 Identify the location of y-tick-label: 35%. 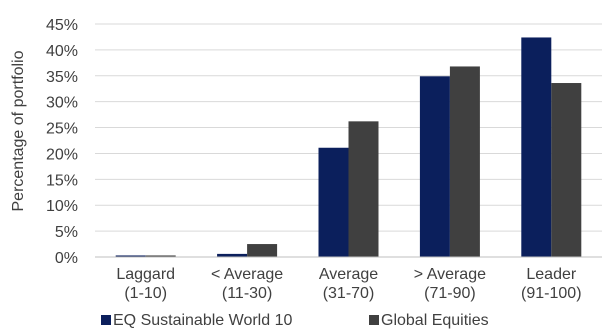
(62, 77).